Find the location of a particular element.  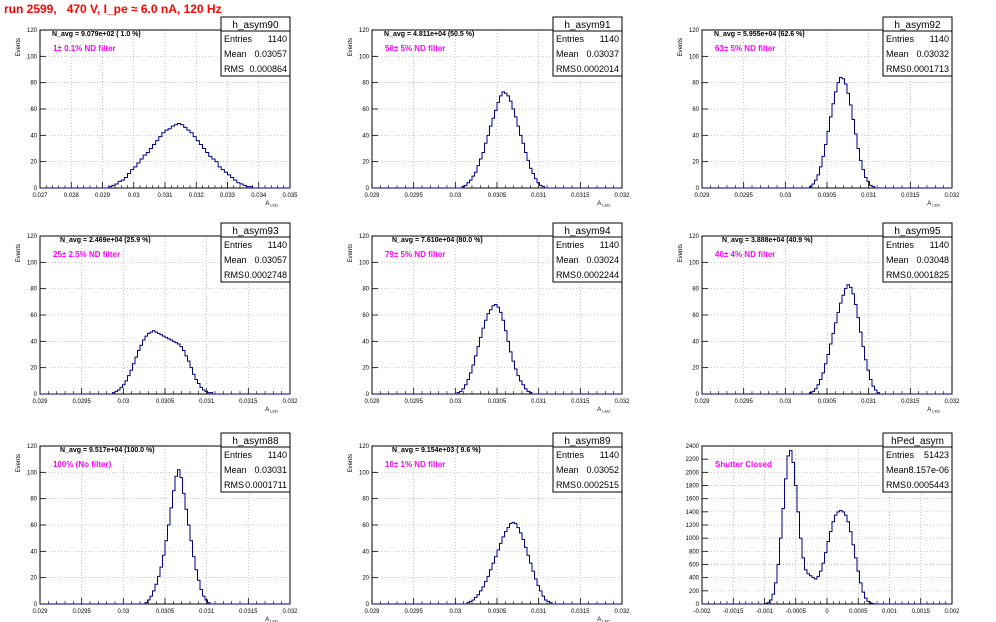

x-tick-label: -0.001 is located at coordinates (765, 612).